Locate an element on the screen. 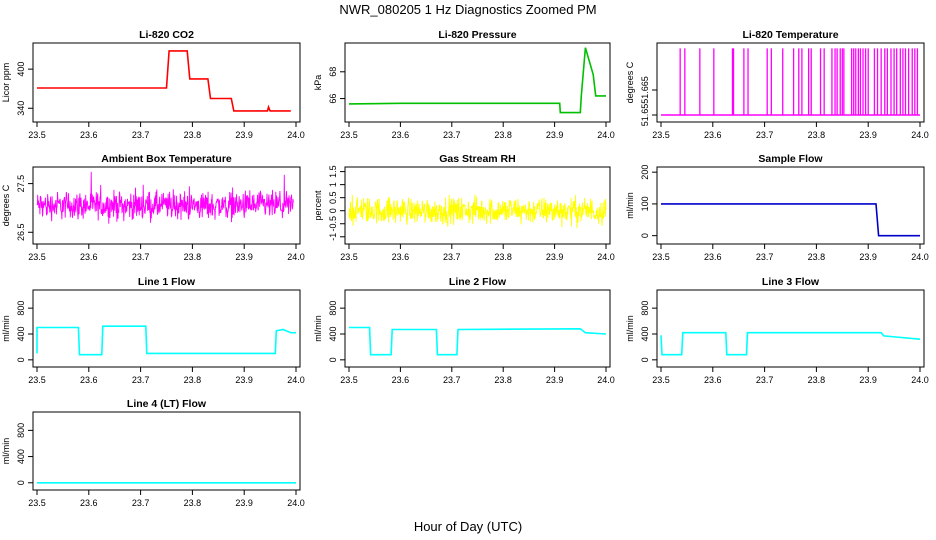 The image size is (936, 540). y-tick-label: 51.65 is located at coordinates (645, 115).